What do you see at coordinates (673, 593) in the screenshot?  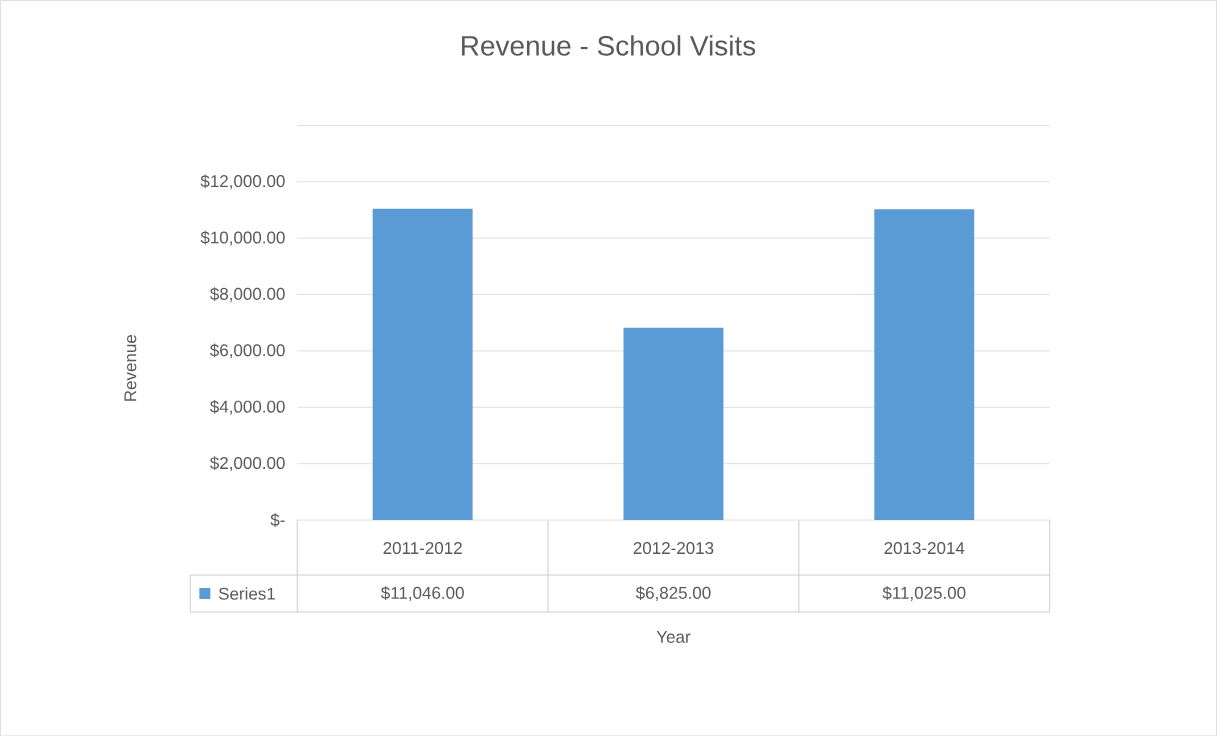 I see `data-label: $6,825.00` at bounding box center [673, 593].